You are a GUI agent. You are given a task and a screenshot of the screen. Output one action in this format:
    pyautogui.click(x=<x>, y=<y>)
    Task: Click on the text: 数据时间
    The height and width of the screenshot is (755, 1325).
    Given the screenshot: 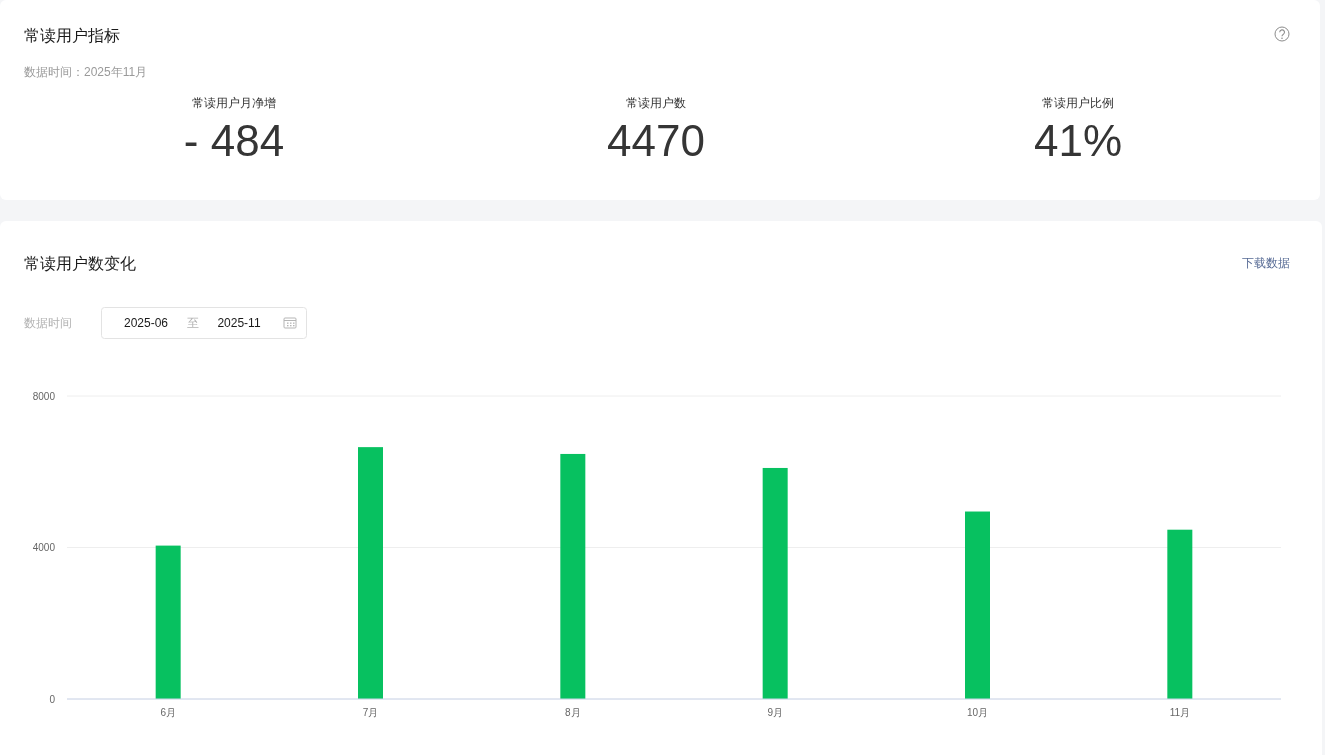 What is the action you would take?
    pyautogui.click(x=48, y=323)
    